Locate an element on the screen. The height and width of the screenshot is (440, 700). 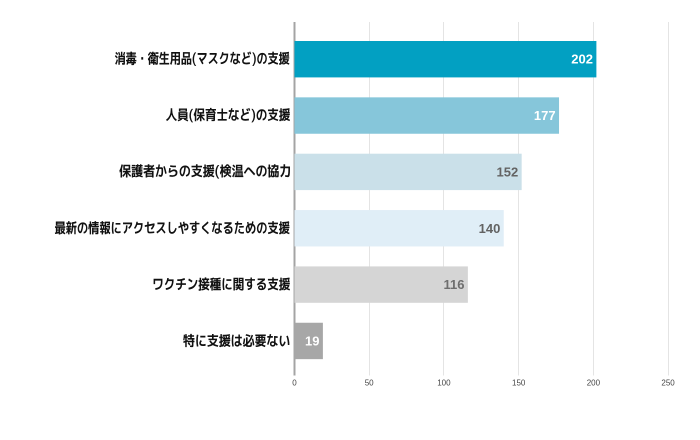
svg-text: 150 is located at coordinates (519, 383).